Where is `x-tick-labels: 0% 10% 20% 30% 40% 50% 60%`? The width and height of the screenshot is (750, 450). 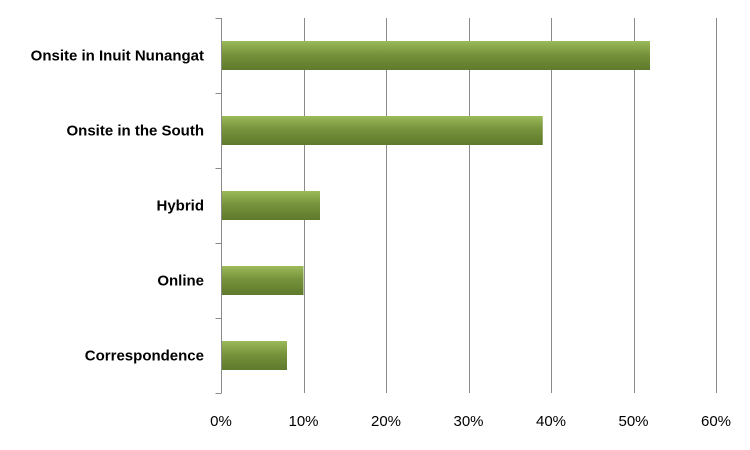 x-tick-labels: 0% 10% 20% 30% 40% 50% 60% is located at coordinates (470, 421).